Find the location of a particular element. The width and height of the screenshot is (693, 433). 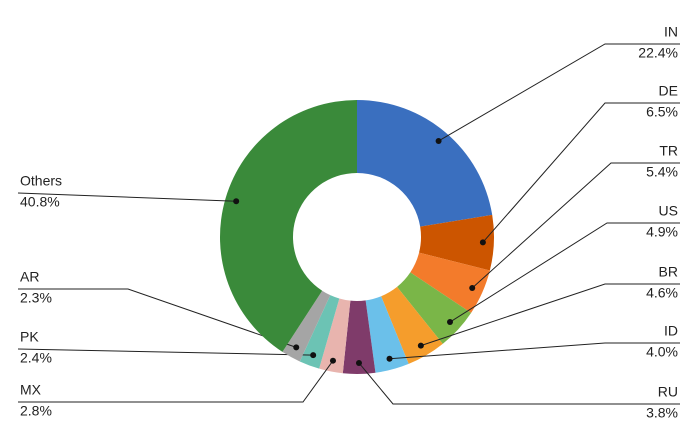

label-name: TR is located at coordinates (668, 151).